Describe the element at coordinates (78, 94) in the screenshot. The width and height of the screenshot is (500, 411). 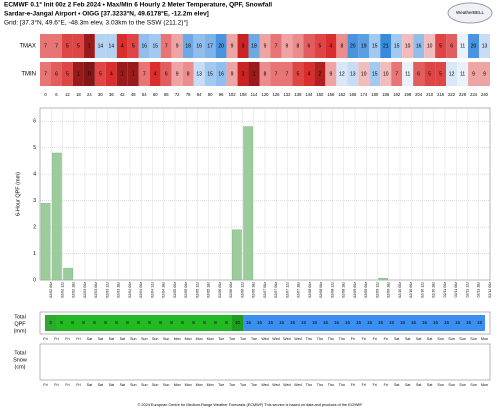
I see `hour-label: 18` at that location.